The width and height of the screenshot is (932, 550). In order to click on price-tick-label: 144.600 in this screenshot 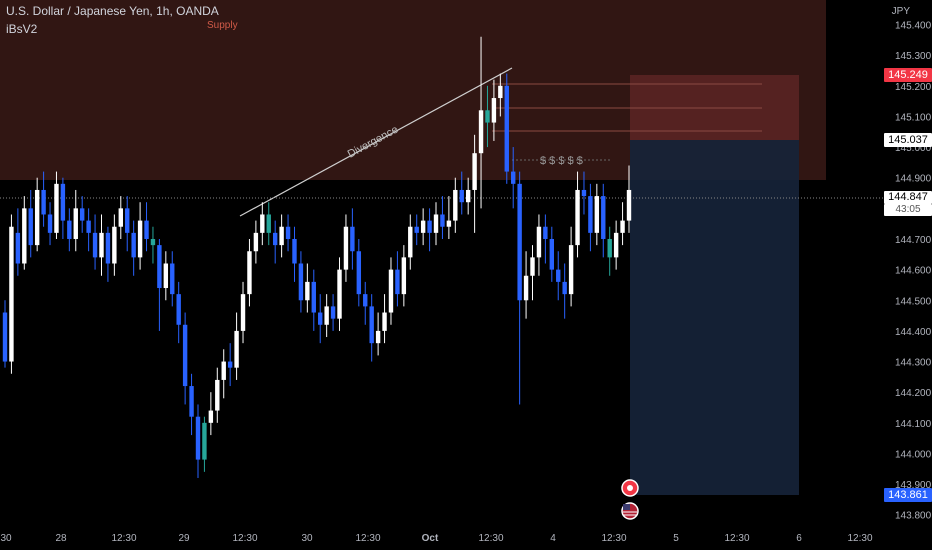, I will do `click(913, 271)`.